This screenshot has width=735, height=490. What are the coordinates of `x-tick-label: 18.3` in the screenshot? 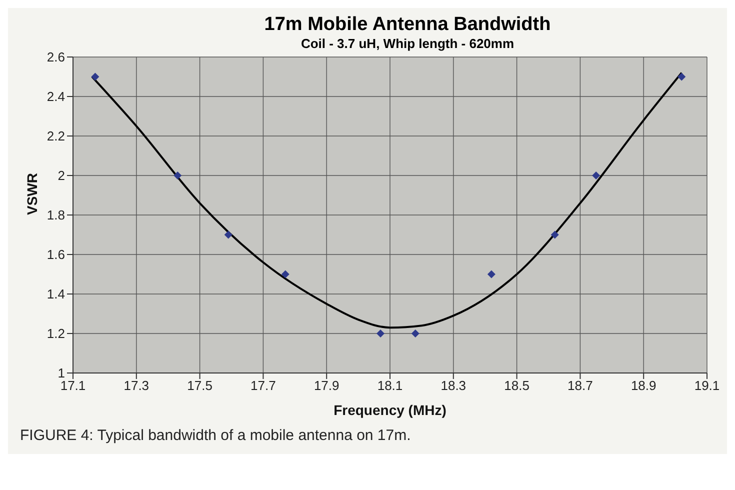 It's located at (453, 386).